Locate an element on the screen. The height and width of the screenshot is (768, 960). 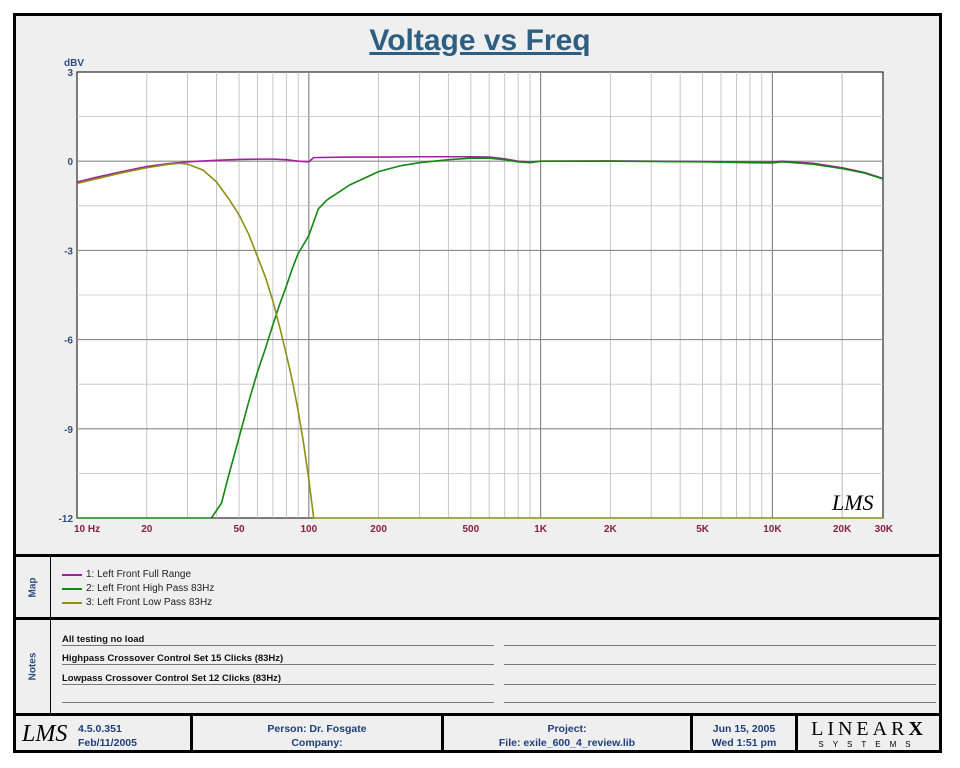
brand-subtitle: SYSTEMS is located at coordinates (869, 744).